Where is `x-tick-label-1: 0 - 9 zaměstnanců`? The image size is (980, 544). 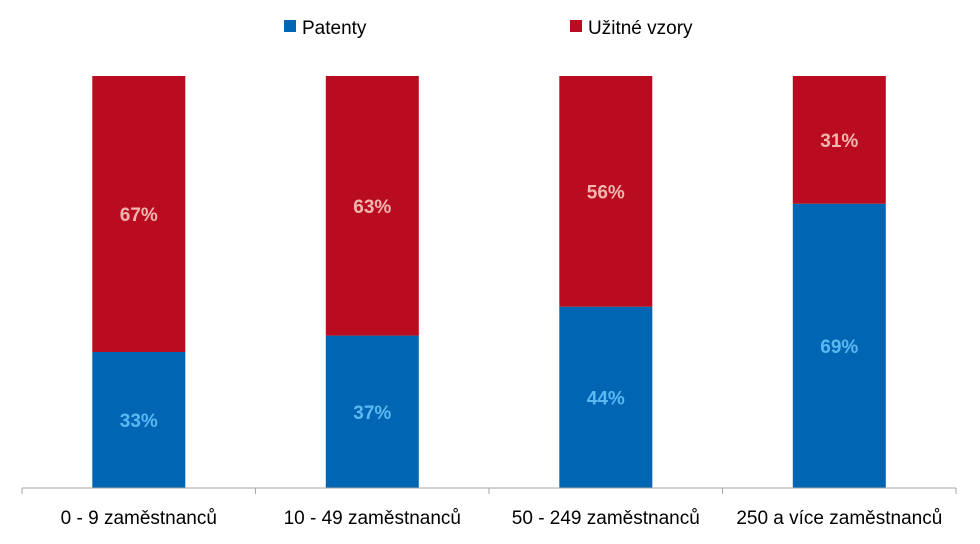
x-tick-label-1: 0 - 9 zaměstnanců is located at coordinates (139, 518).